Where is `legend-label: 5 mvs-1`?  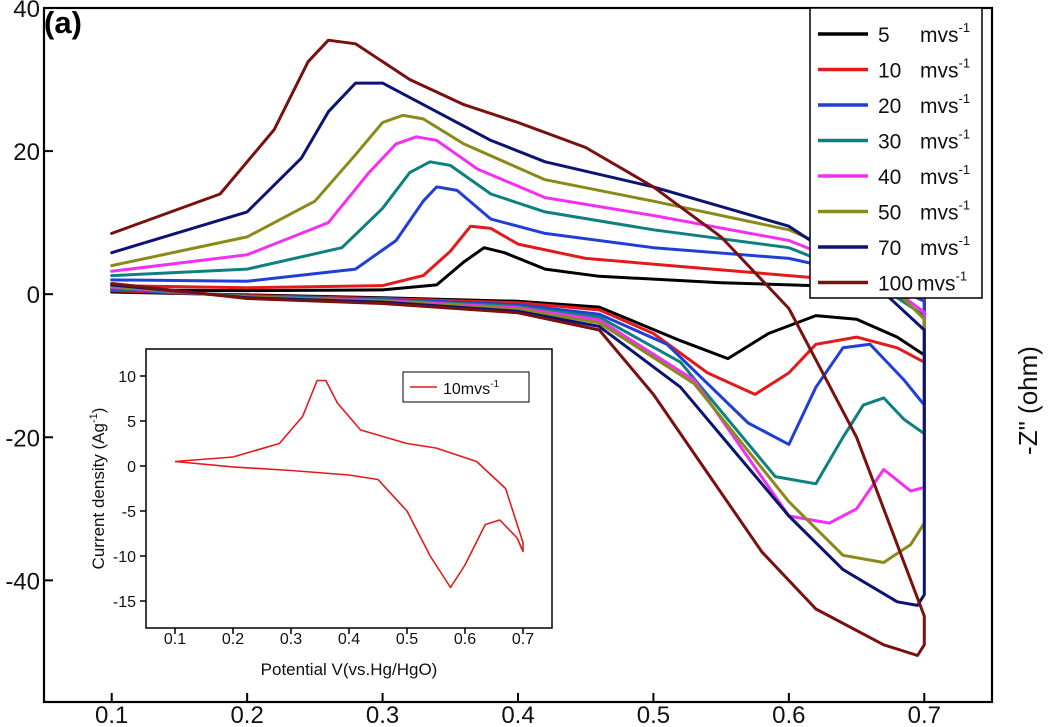
legend-label: 5 mvs-1 is located at coordinates (924, 33).